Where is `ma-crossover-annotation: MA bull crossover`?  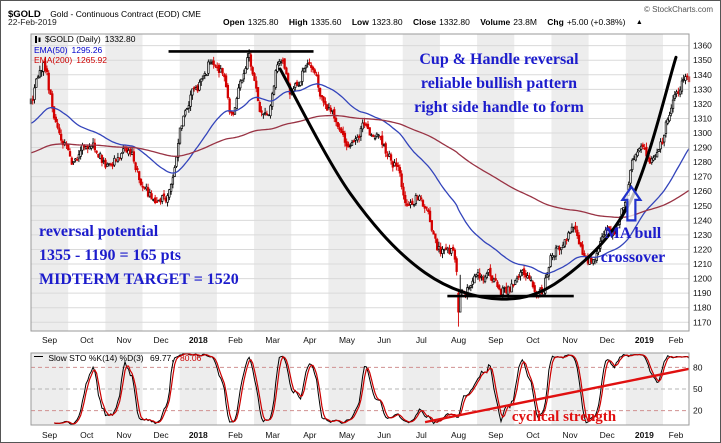
ma-crossover-annotation: MA bull crossover is located at coordinates (633, 245).